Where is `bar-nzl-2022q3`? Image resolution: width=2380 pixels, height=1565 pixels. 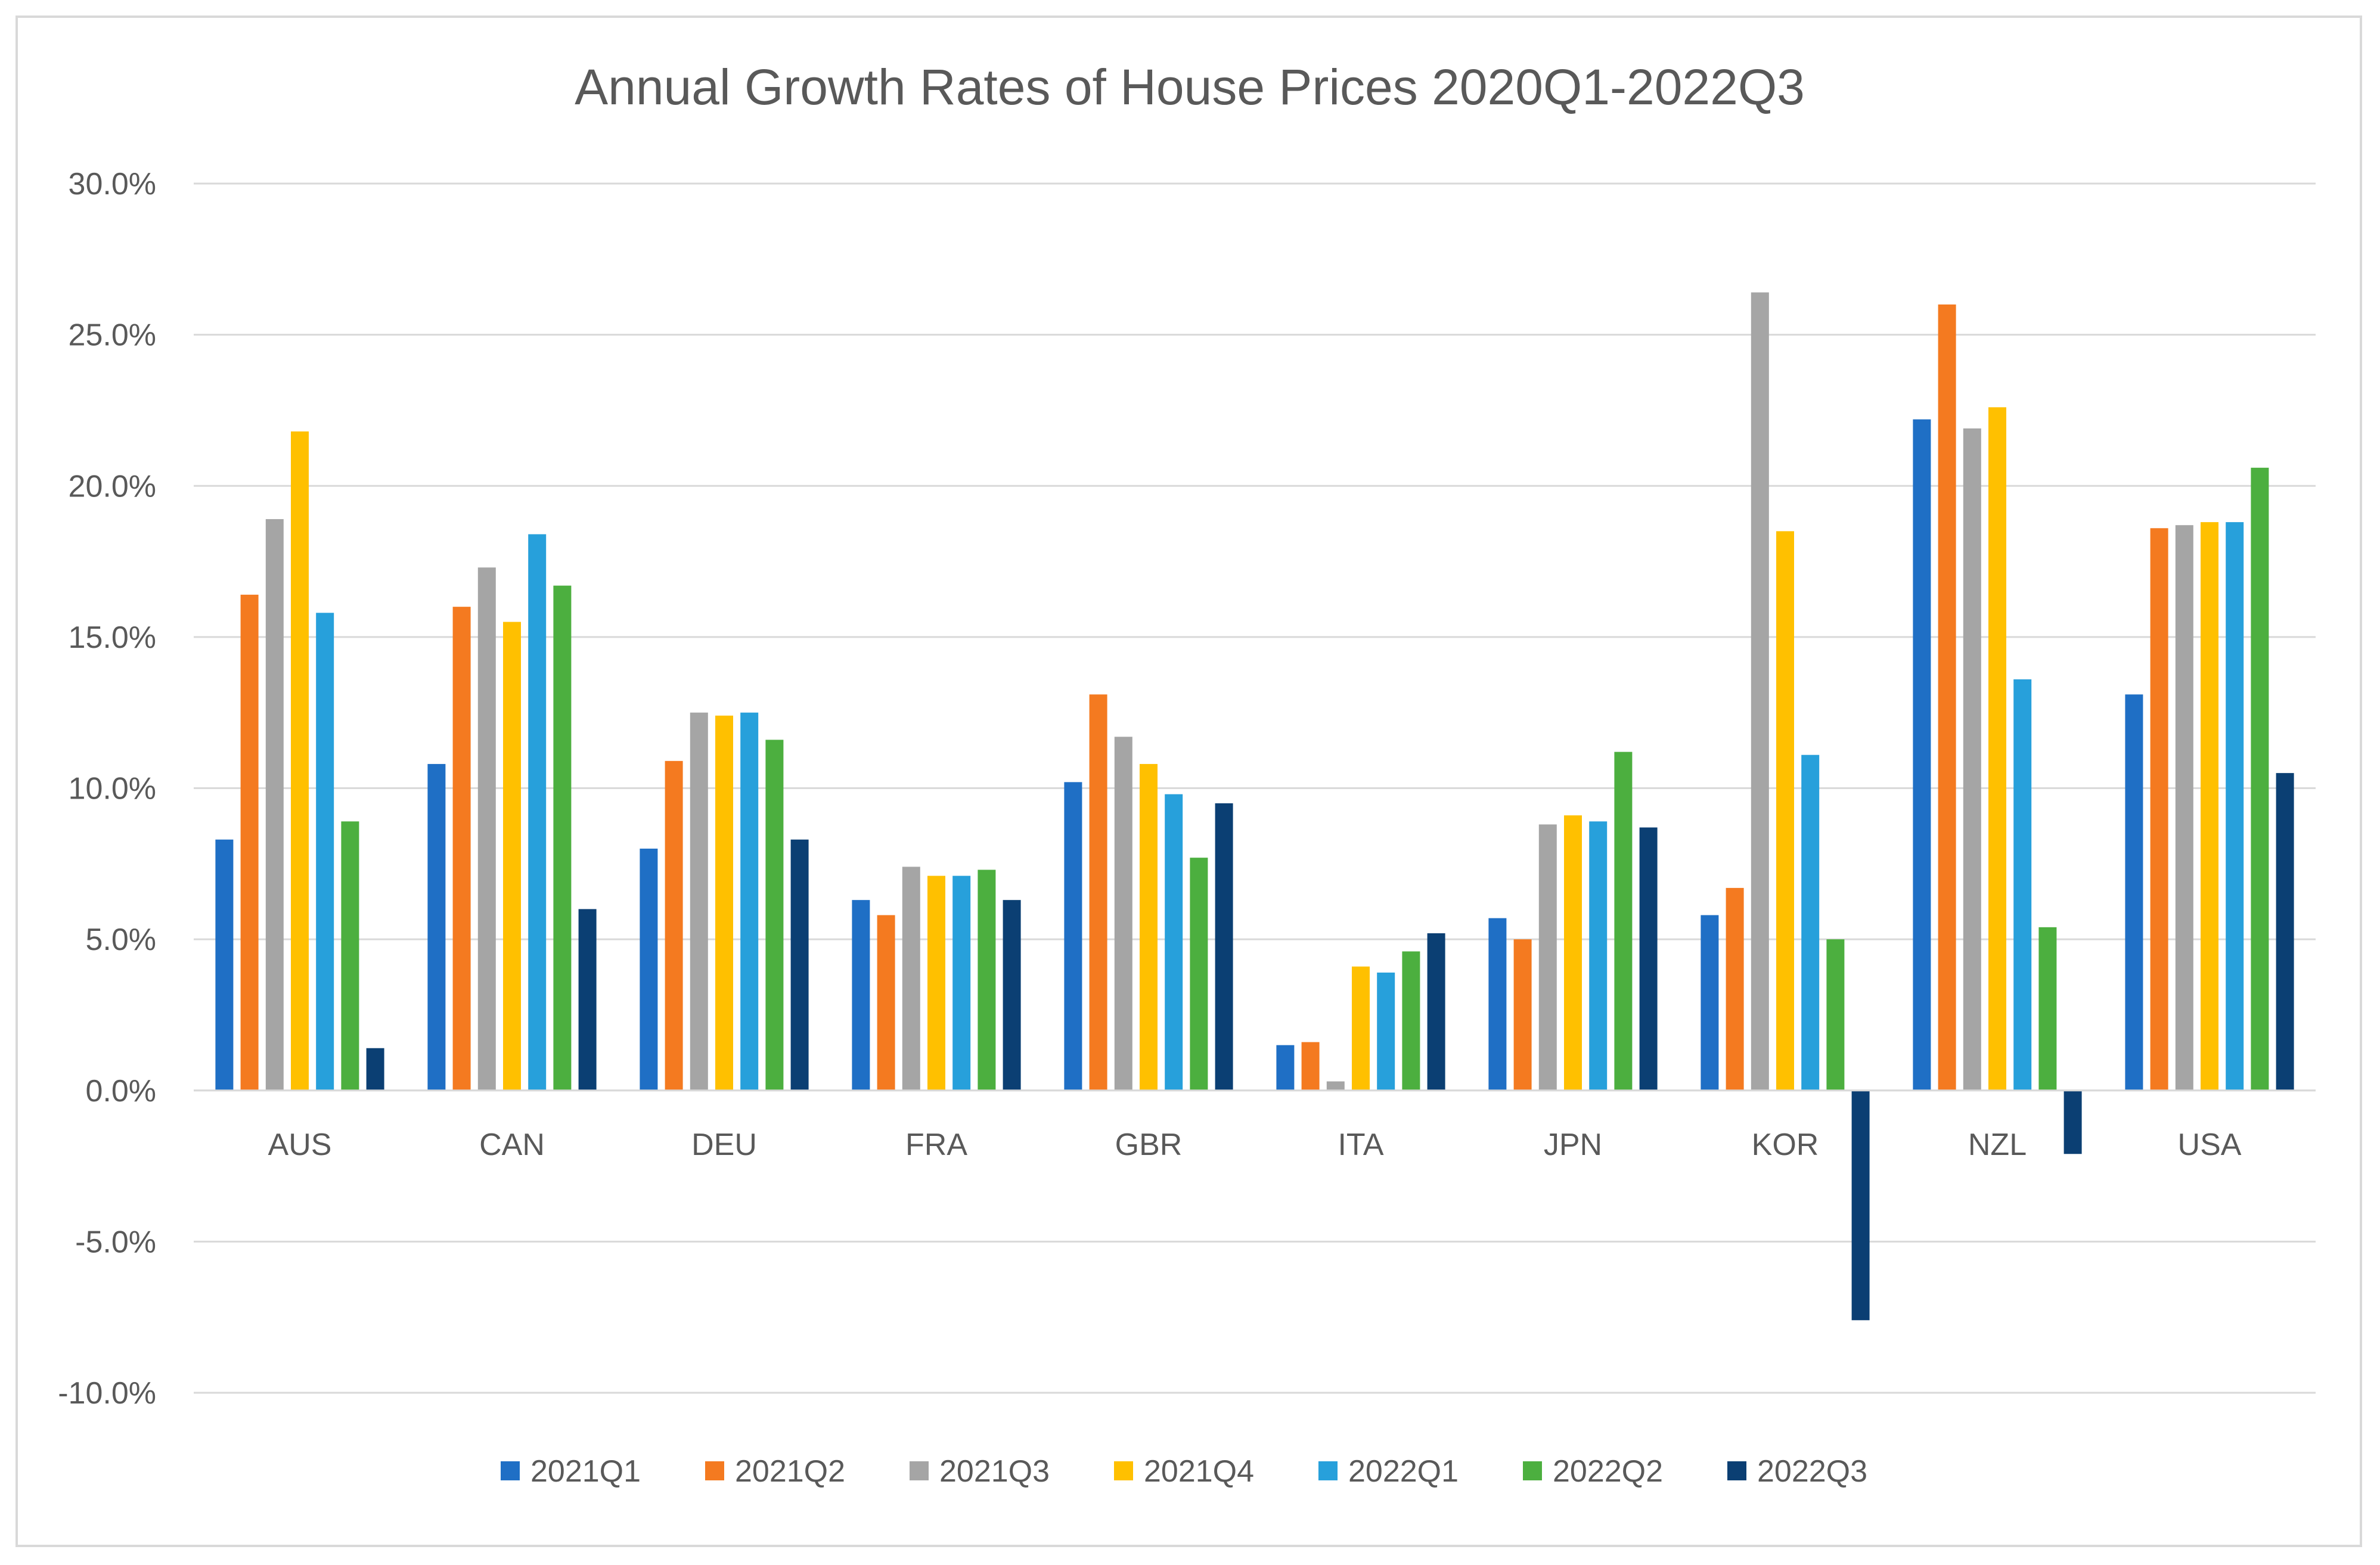
bar-nzl-2022q3 is located at coordinates (2073, 1122).